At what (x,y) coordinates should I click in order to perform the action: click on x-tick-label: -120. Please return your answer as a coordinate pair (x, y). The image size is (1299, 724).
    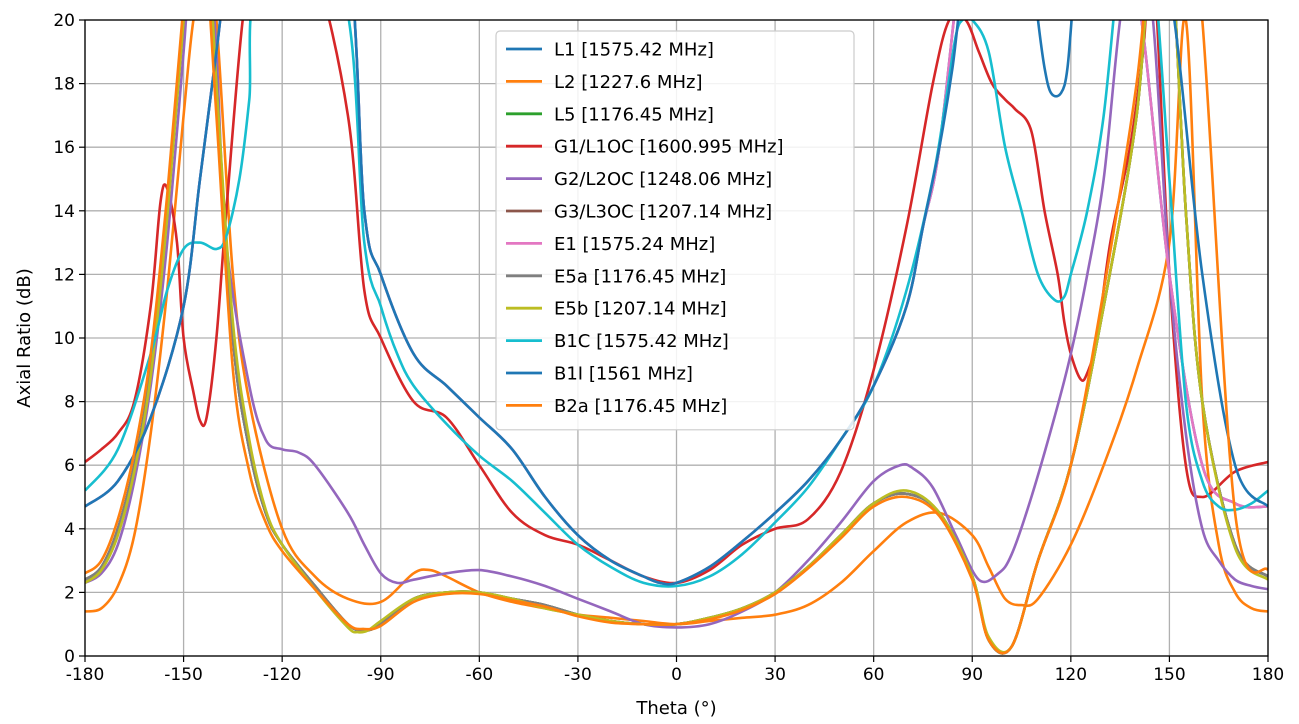
    Looking at the image, I should click on (282, 675).